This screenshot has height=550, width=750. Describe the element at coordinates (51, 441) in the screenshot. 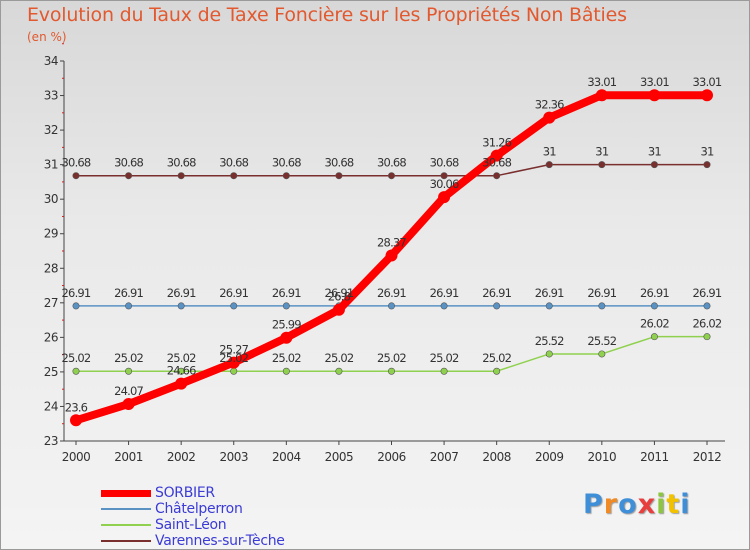

I see `y-tick-label: 23` at that location.